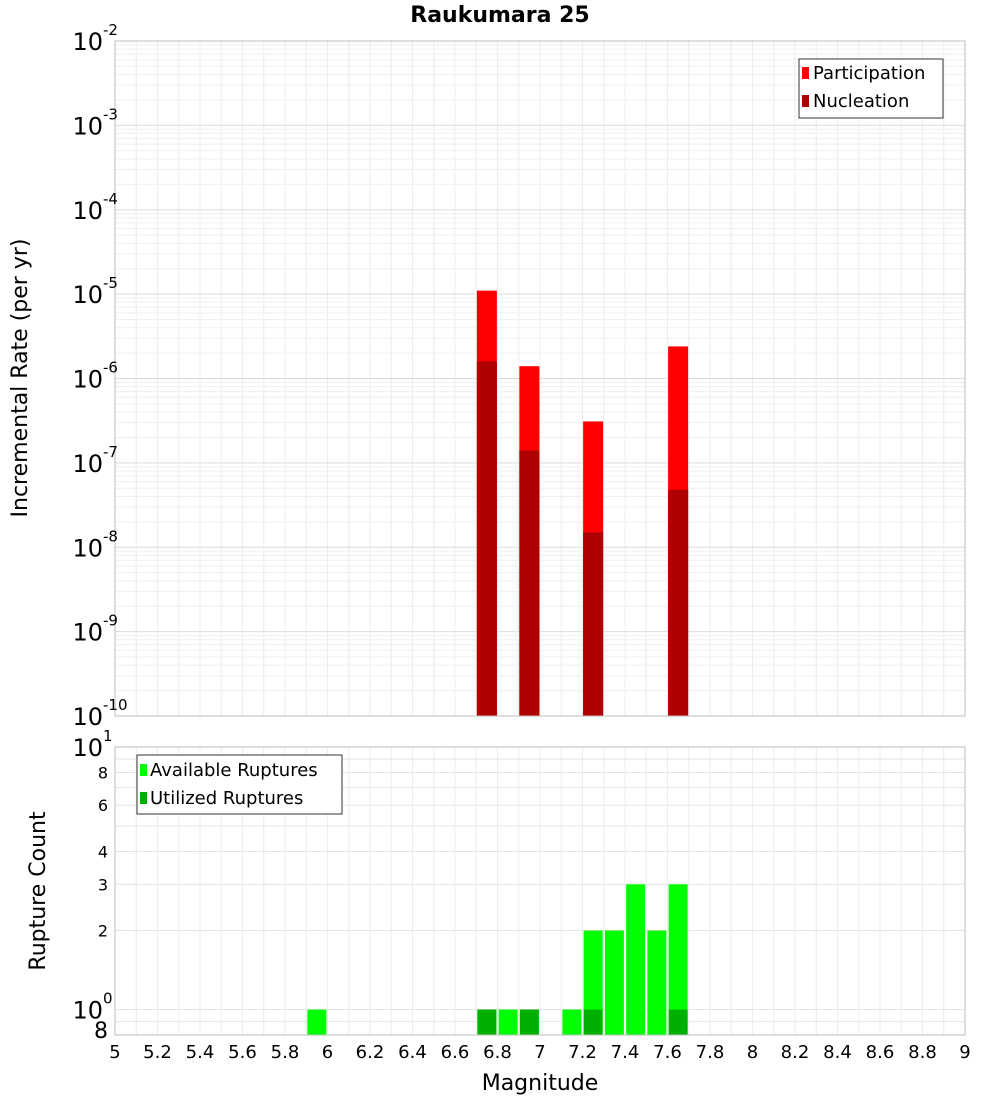 The height and width of the screenshot is (1100, 1000). I want to click on bottom-y-tick-label: 2, so click(103, 931).